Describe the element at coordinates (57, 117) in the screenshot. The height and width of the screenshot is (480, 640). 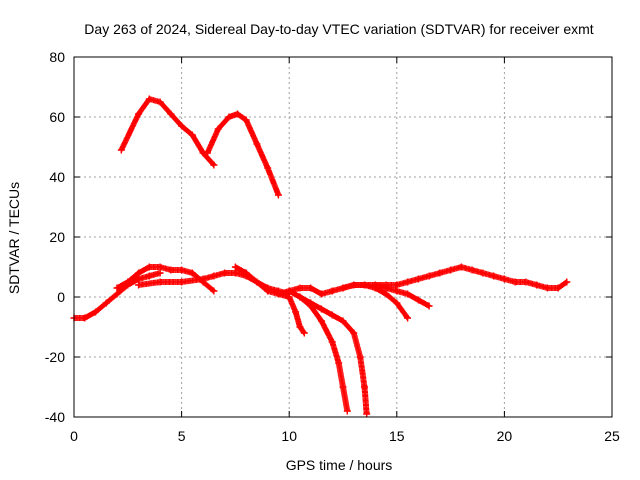
I see `y-tick-label: 60` at that location.